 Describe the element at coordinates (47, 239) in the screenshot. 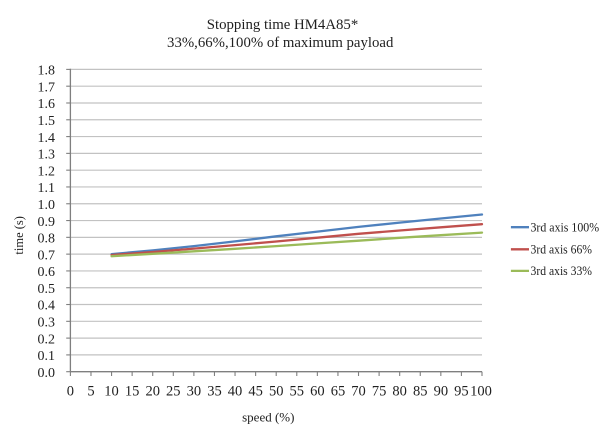

I see `svg-text: 0.8` at that location.